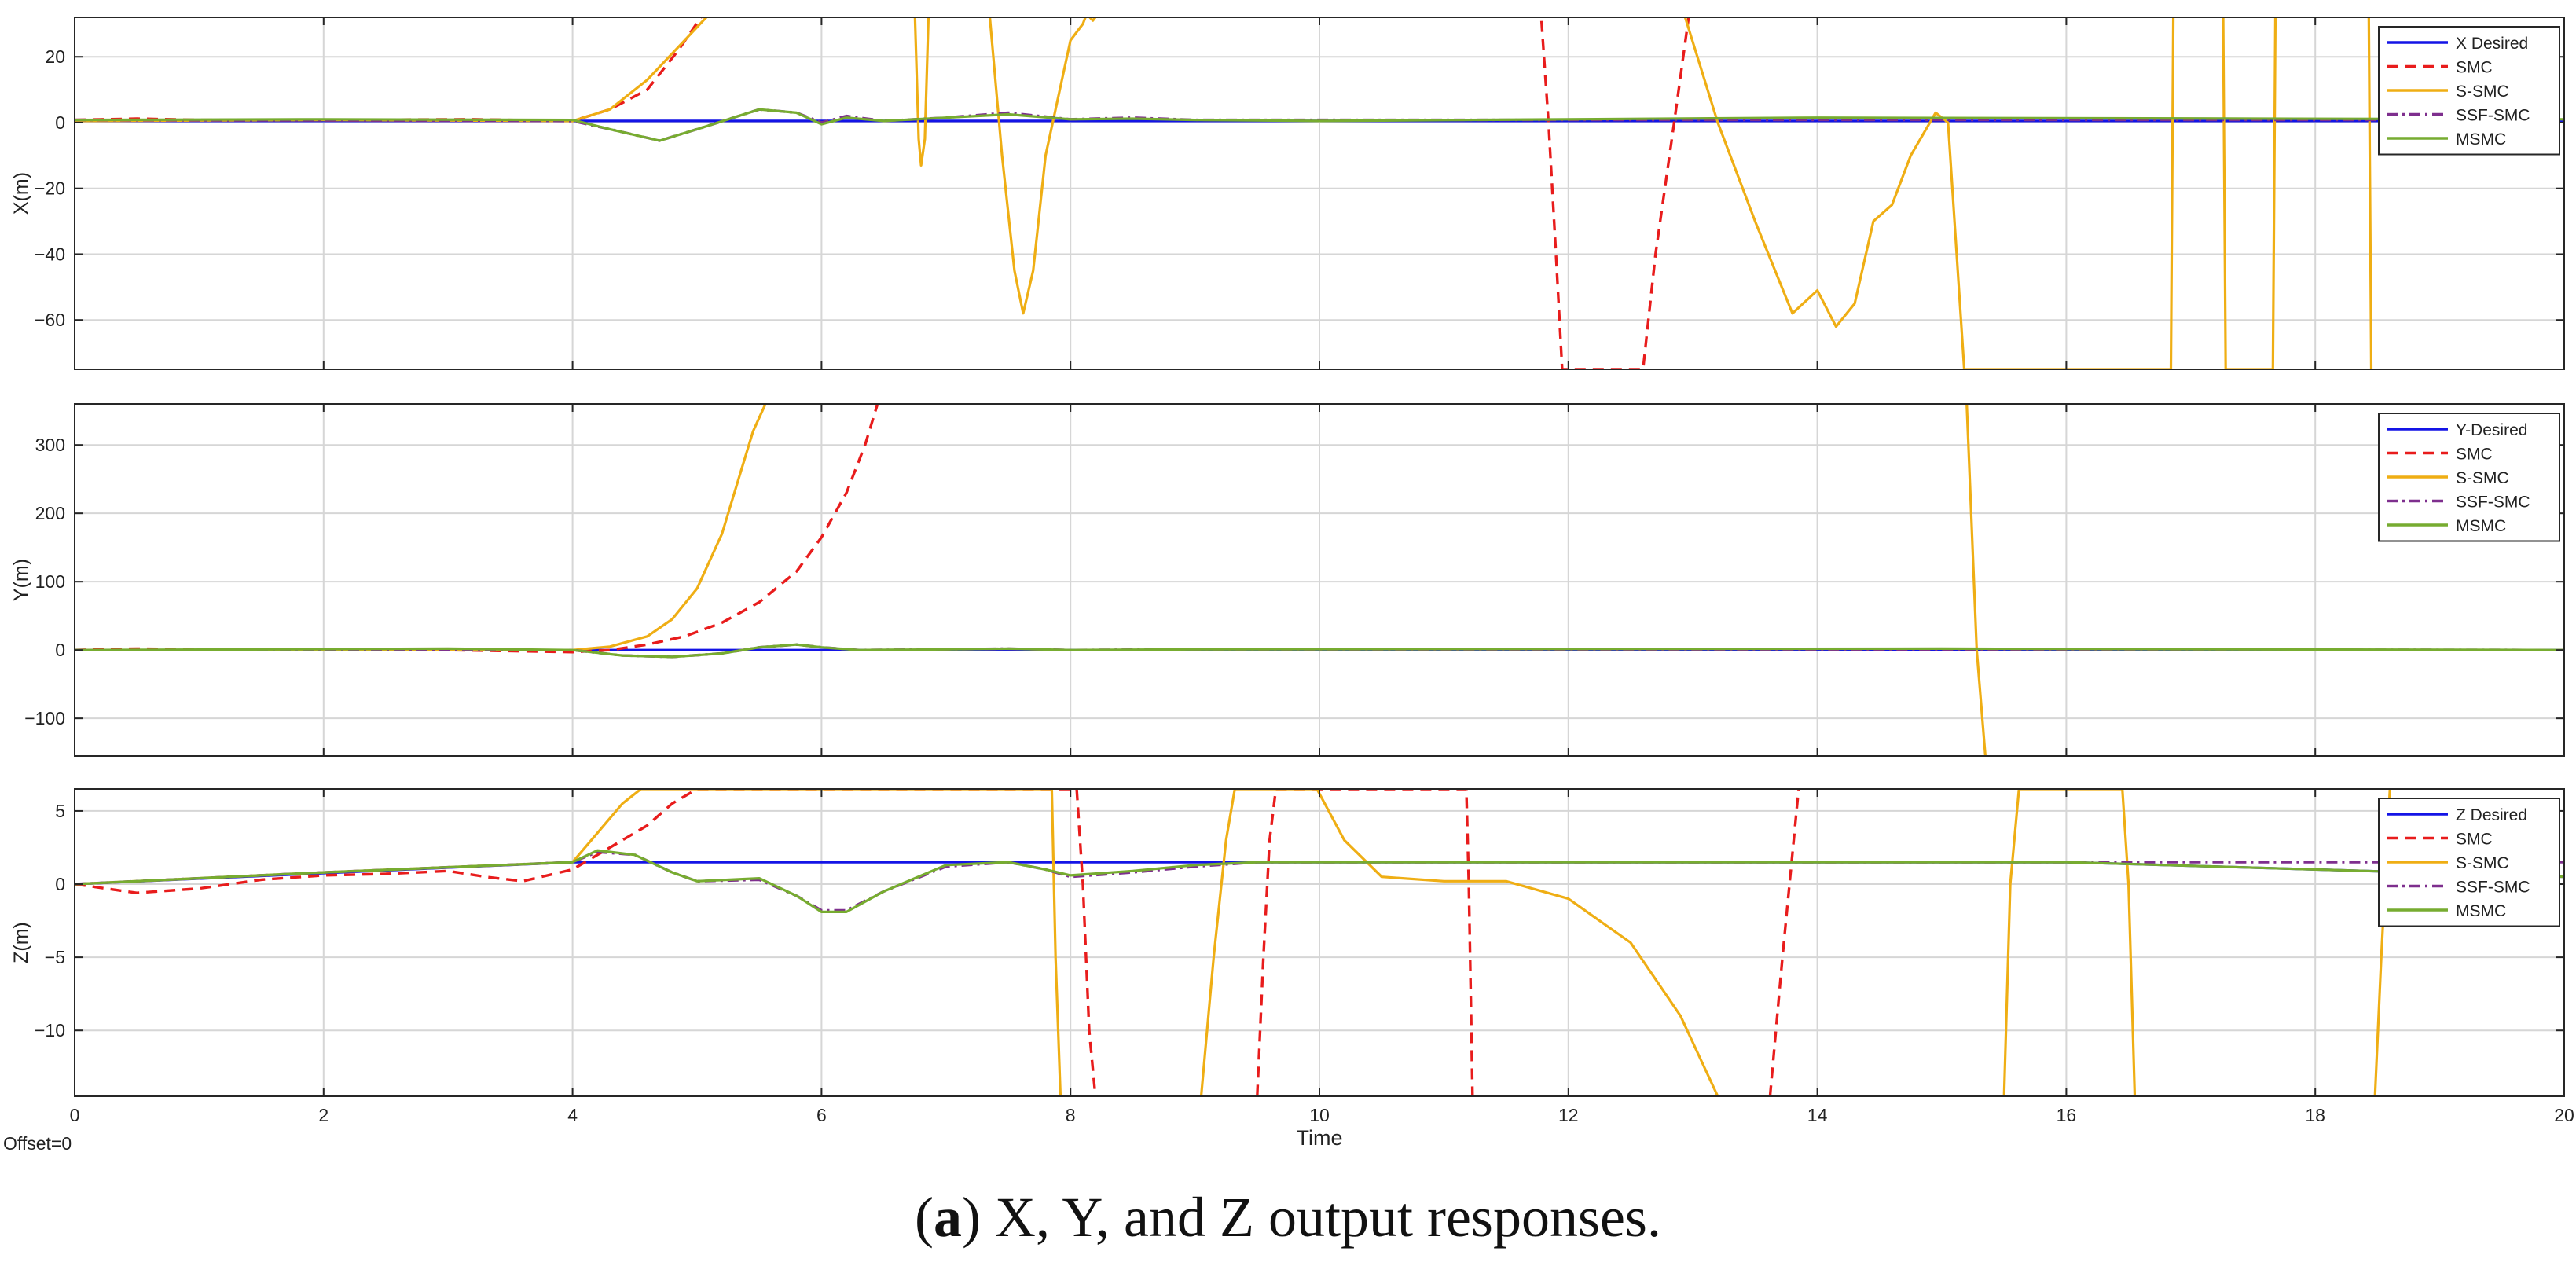  I want to click on caption-label: a, so click(949, 1217).